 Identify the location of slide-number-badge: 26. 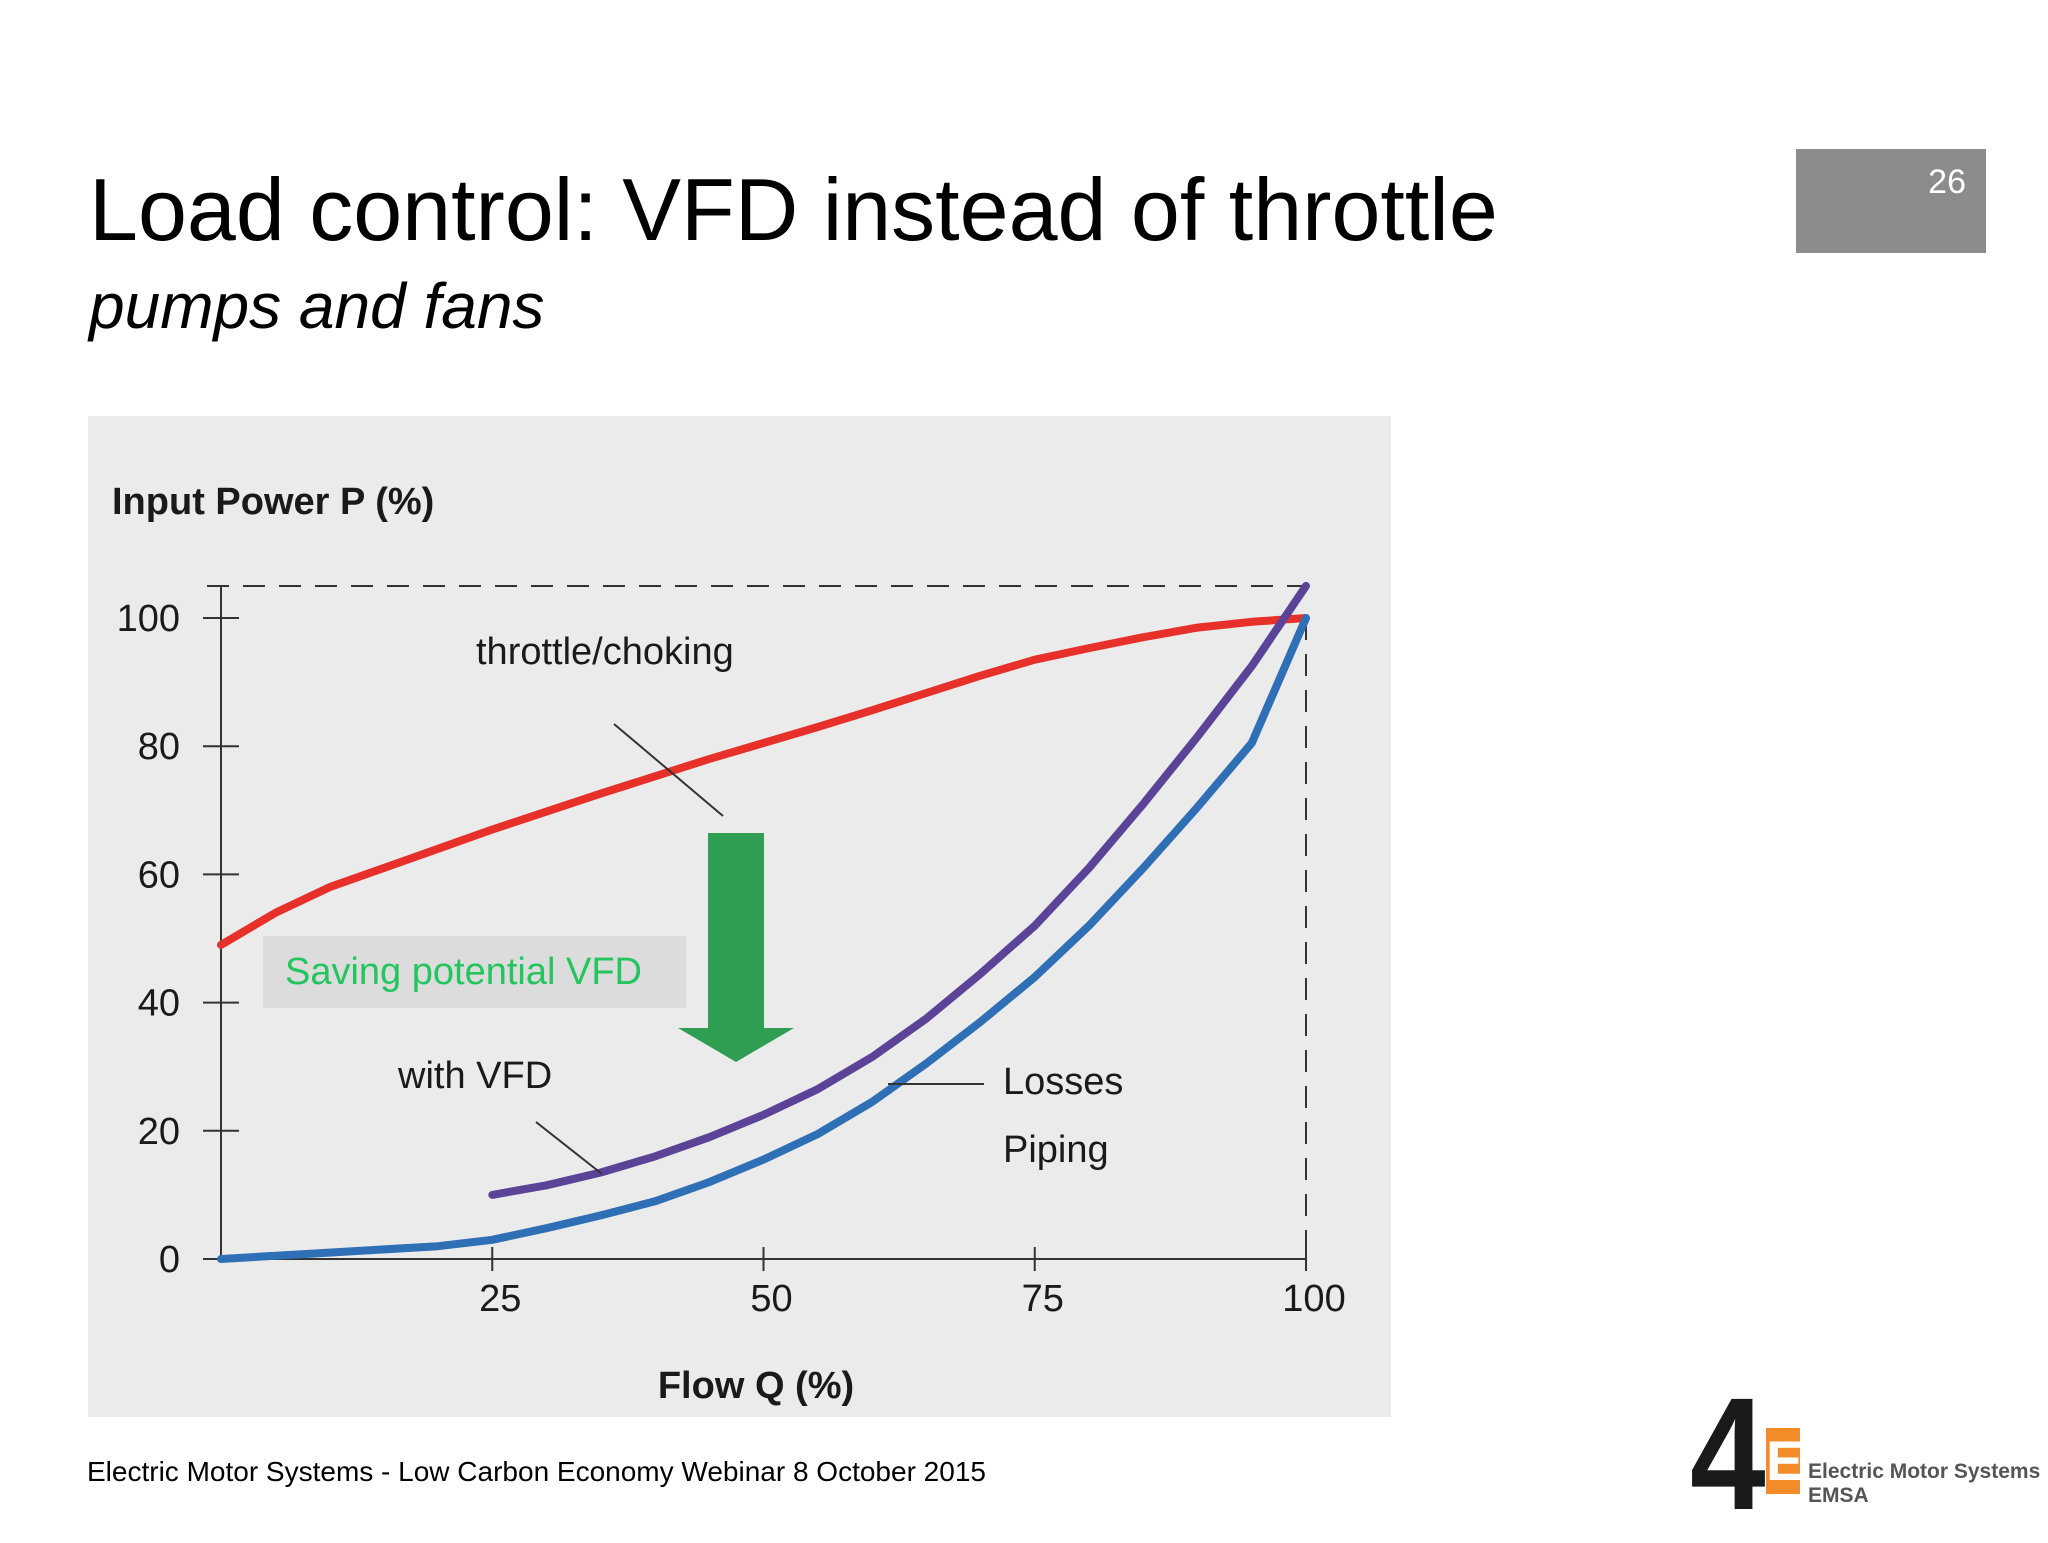
(1891, 201).